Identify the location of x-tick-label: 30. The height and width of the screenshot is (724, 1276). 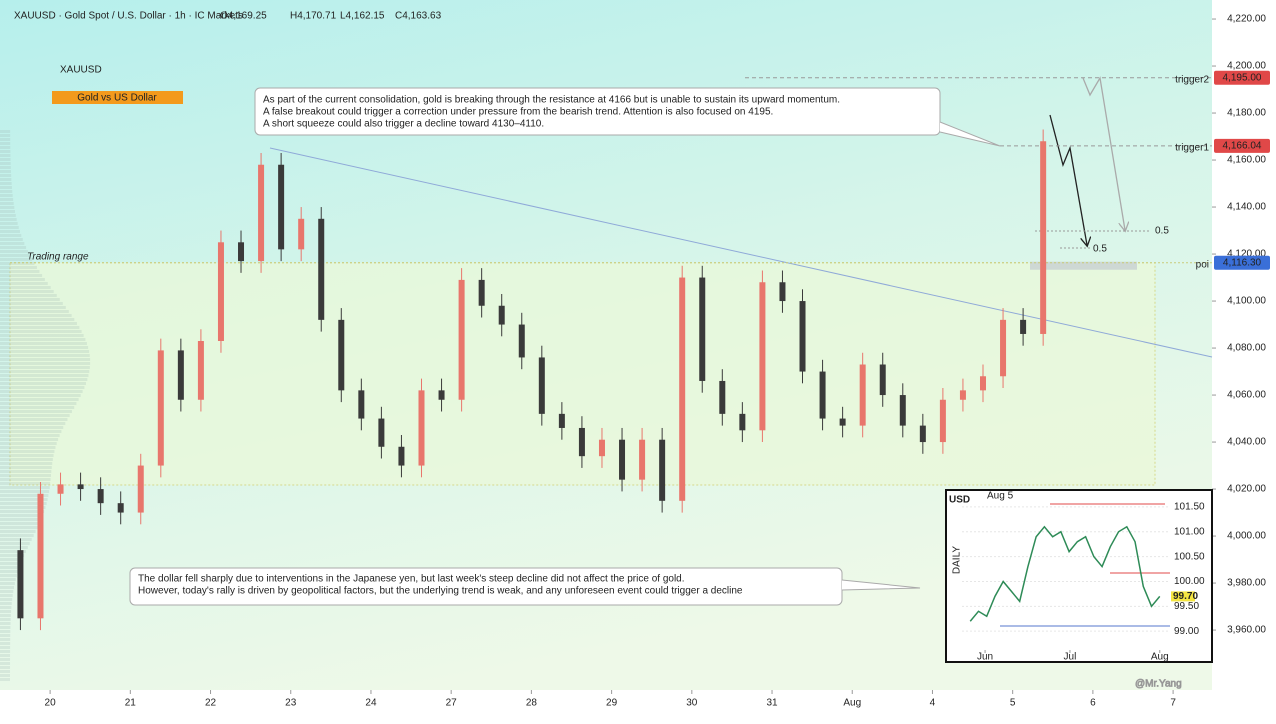
(692, 703).